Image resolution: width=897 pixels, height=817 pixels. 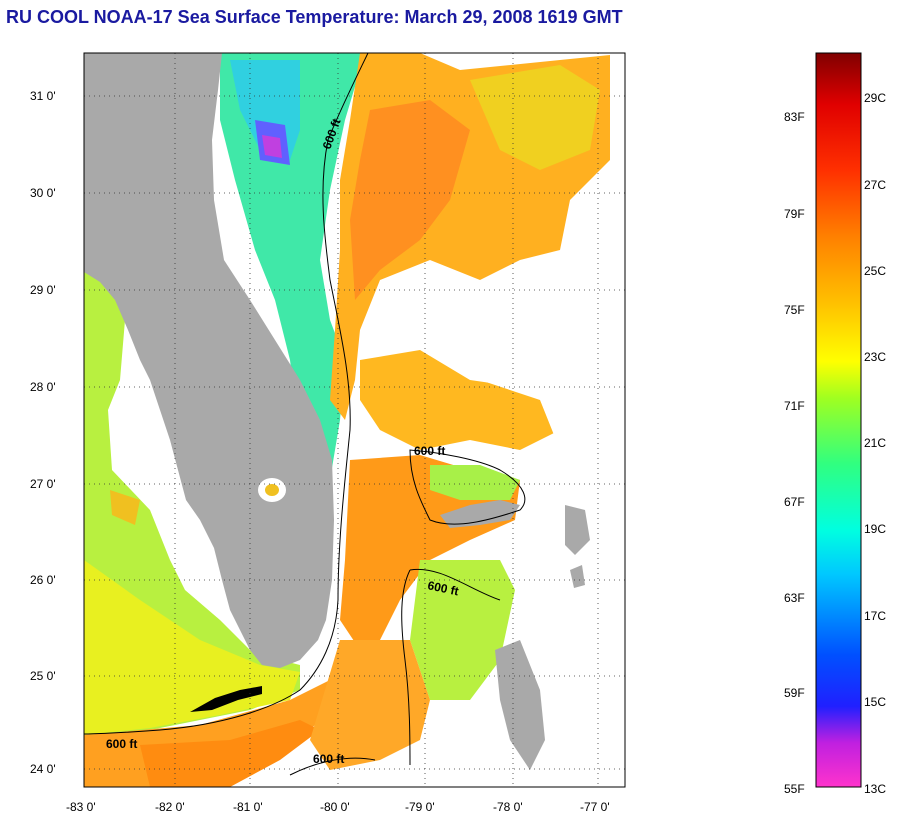 I want to click on celsius-label: 25C, so click(x=875, y=271).